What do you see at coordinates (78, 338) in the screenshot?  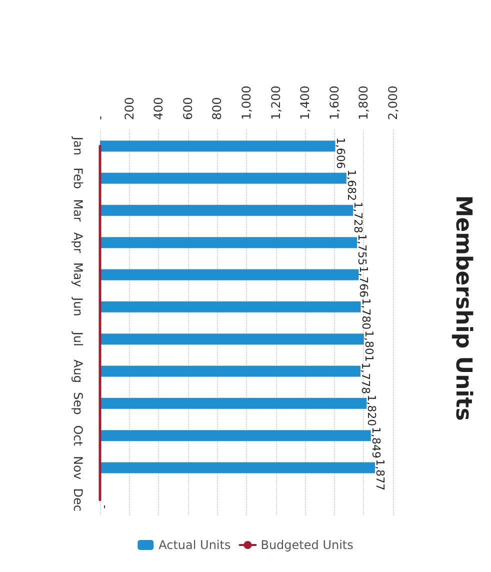 I see `y-tick-label: Jul` at bounding box center [78, 338].